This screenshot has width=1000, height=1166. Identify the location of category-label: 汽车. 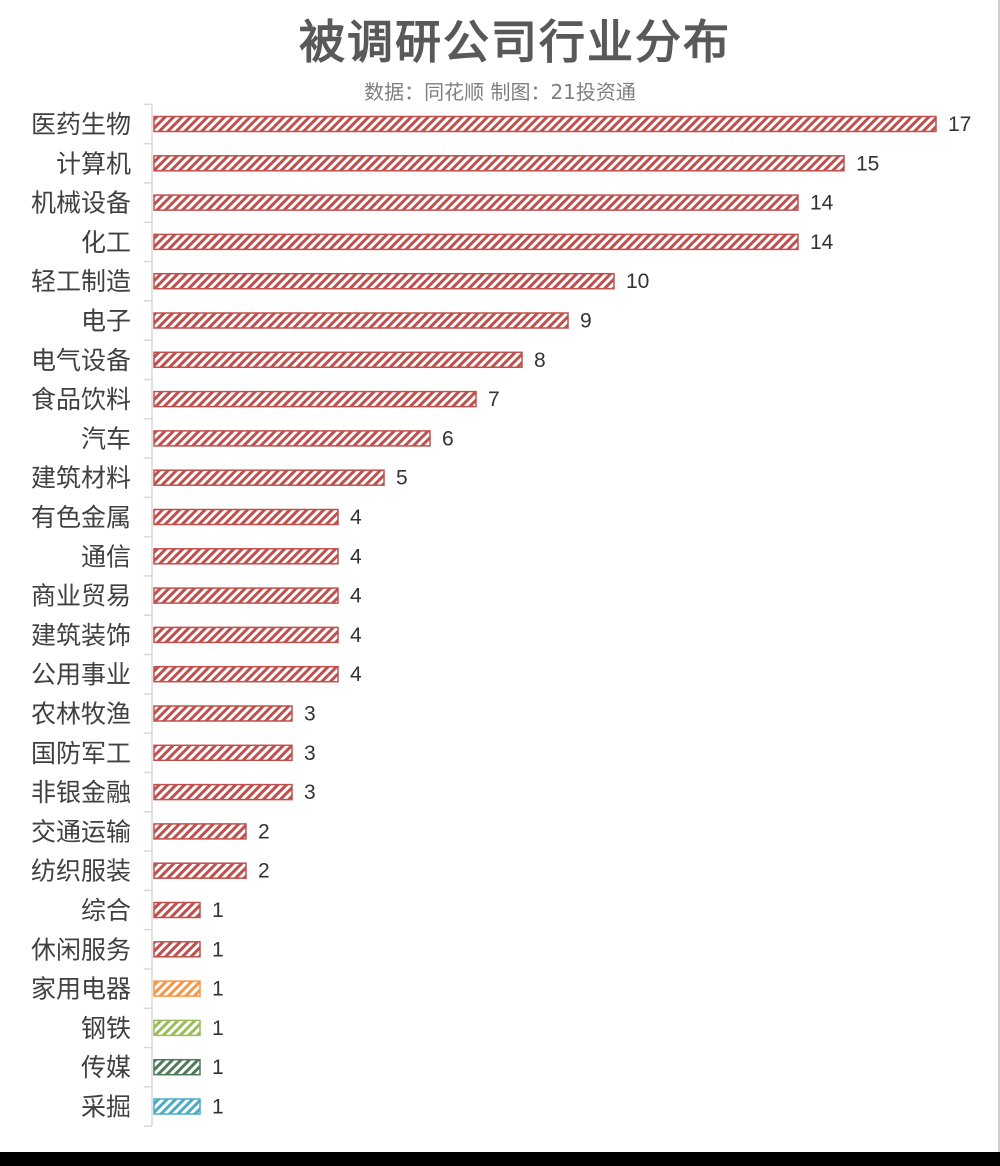
(106, 438).